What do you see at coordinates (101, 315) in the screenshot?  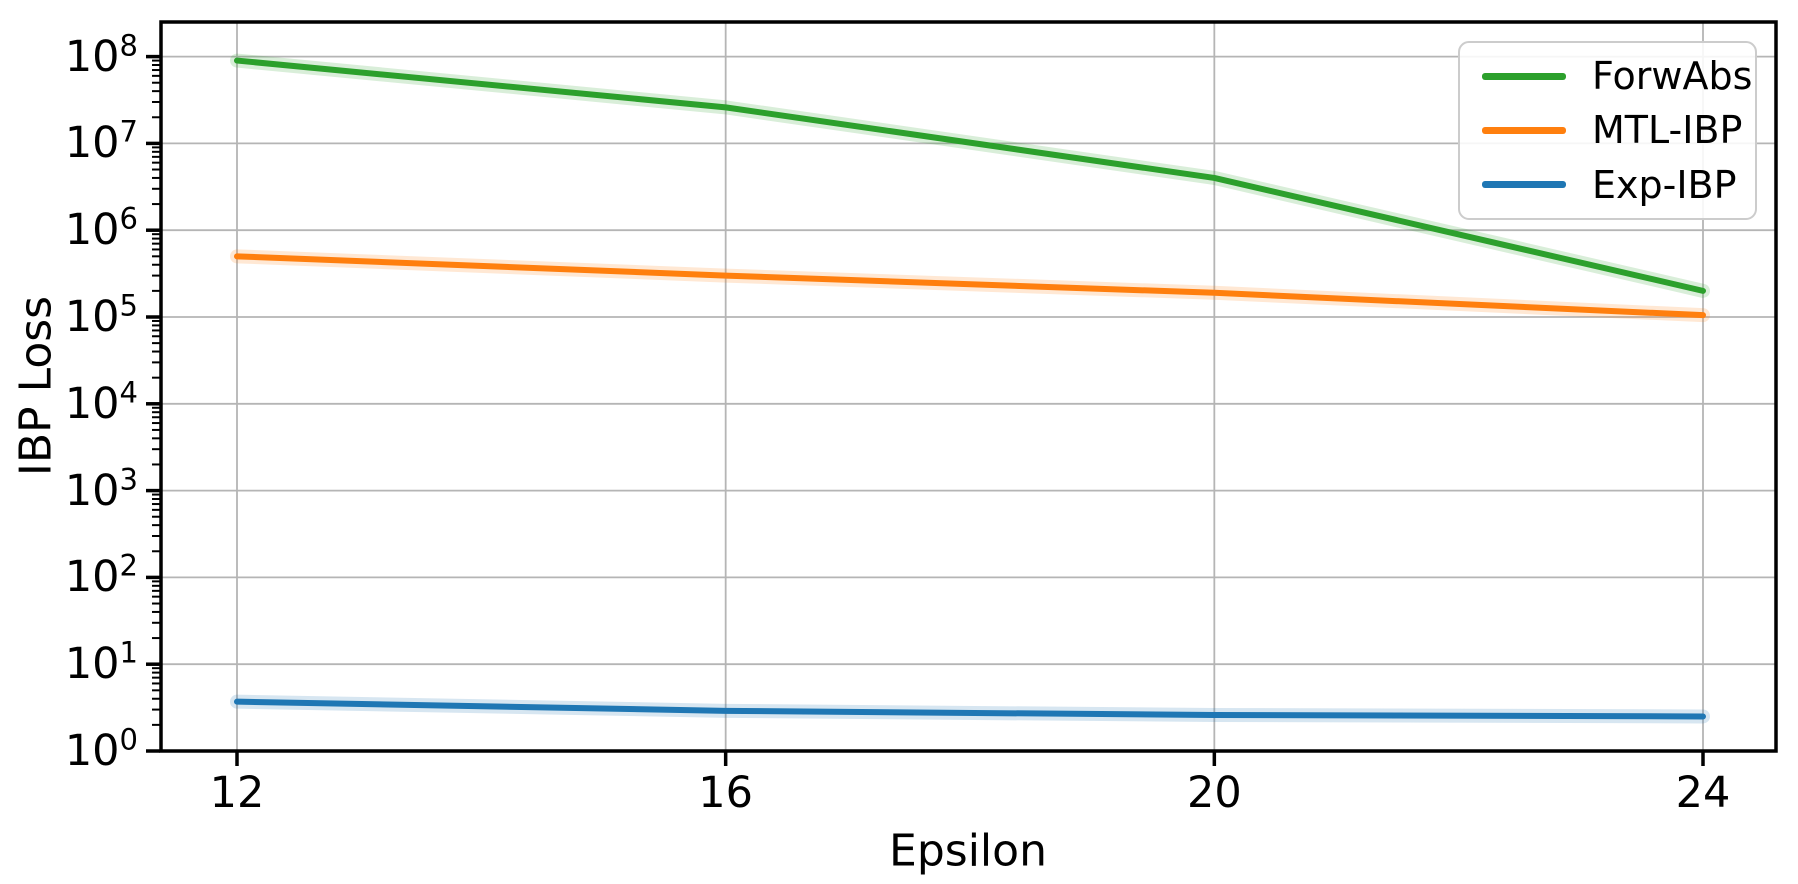 I see `y-tick-label: 10⁵` at bounding box center [101, 315].